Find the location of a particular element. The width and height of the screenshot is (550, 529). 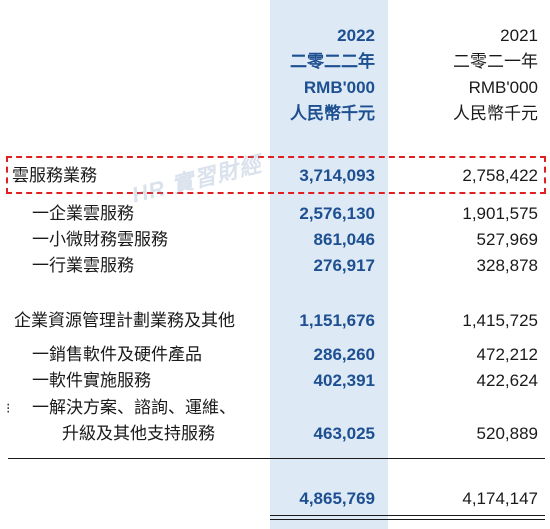

row-label: 雲服務業務 is located at coordinates (54, 175).